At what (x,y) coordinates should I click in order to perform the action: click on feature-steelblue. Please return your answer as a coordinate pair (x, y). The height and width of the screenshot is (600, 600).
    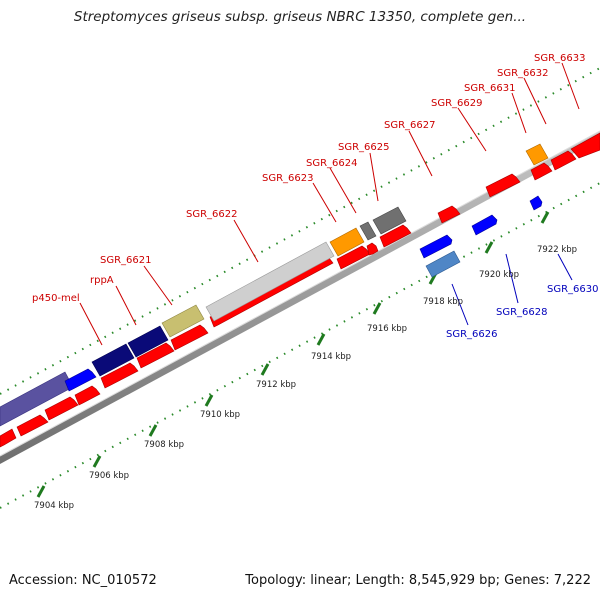
    Looking at the image, I should click on (443, 264).